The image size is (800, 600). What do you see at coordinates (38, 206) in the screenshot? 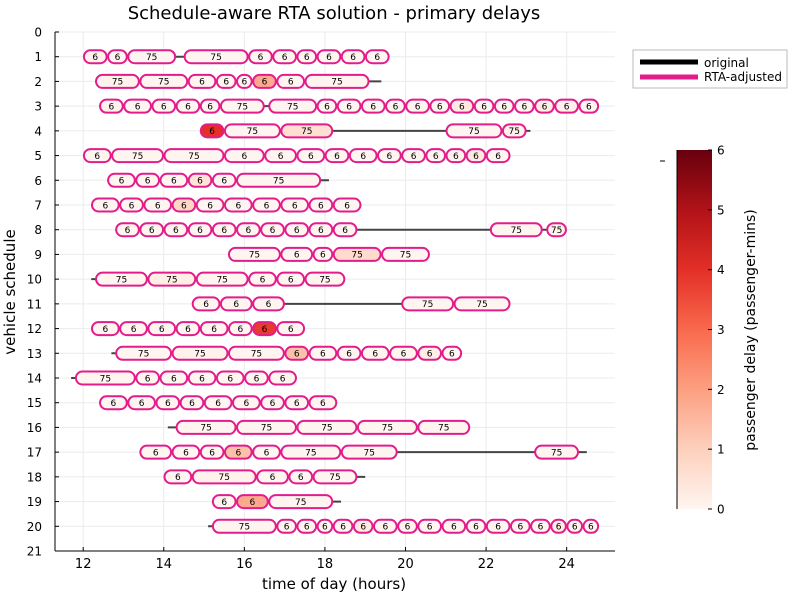
I see `y-tick-label: 7` at bounding box center [38, 206].